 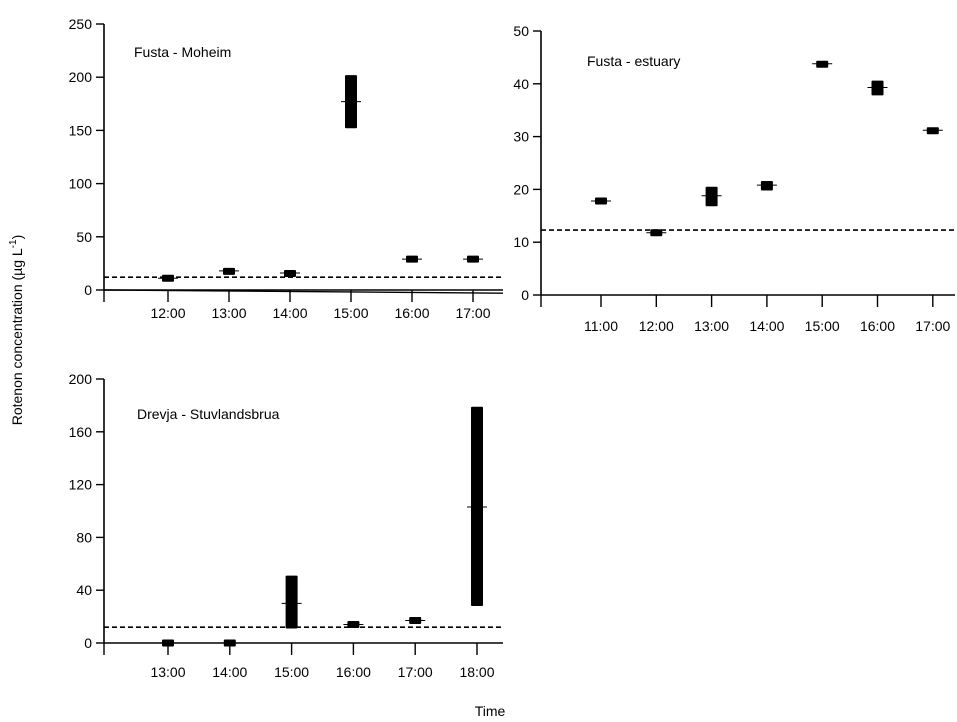 What do you see at coordinates (81, 184) in the screenshot?
I see `y-tick-label: 100` at bounding box center [81, 184].